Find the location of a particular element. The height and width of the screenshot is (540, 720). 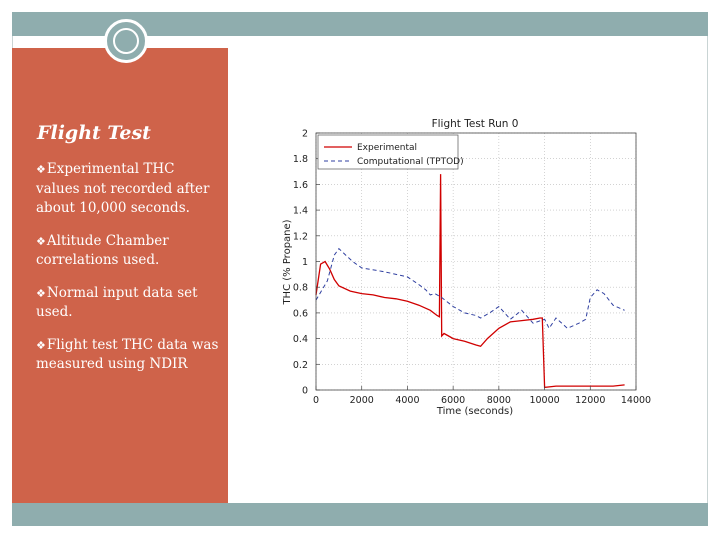

y-axis-label: THC (% Propane) is located at coordinates (287, 262).